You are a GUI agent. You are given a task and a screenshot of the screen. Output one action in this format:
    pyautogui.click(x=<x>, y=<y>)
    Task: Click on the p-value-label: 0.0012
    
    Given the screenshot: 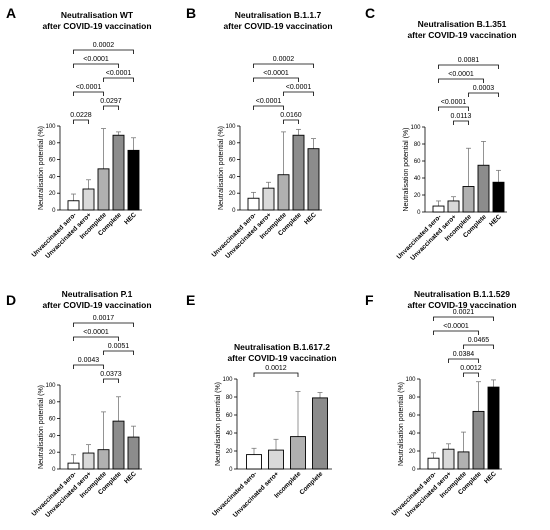 What is the action you would take?
    pyautogui.click(x=276, y=368)
    